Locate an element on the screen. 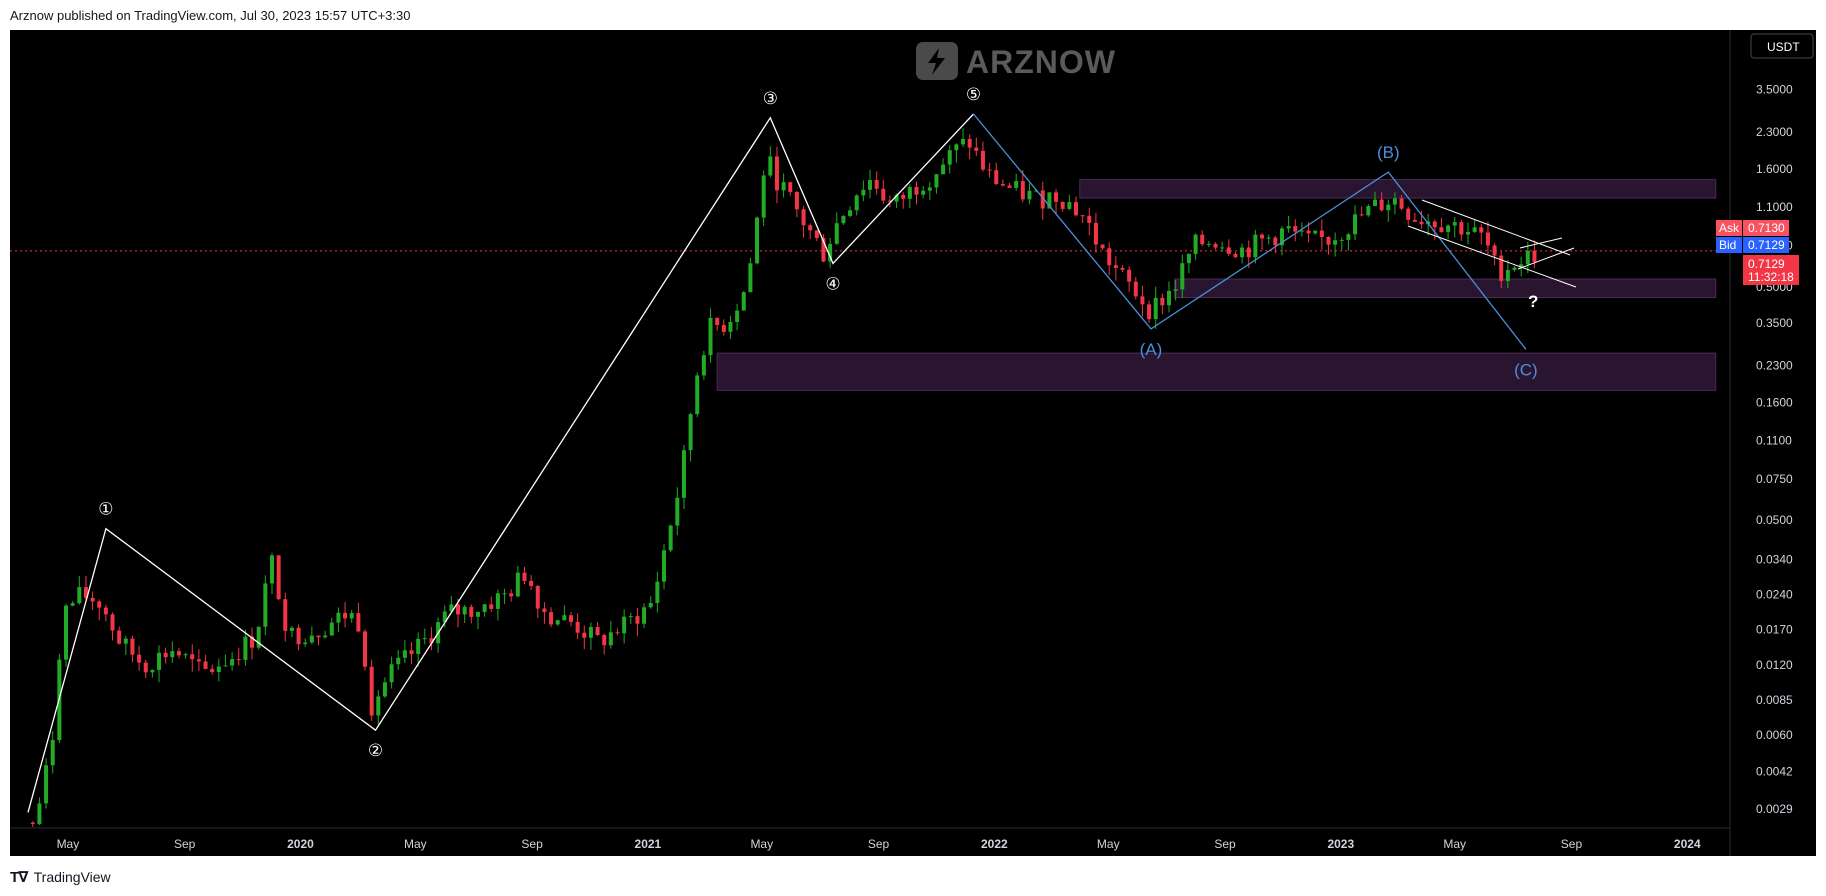  corrective-wave-label: (A) is located at coordinates (1151, 349).